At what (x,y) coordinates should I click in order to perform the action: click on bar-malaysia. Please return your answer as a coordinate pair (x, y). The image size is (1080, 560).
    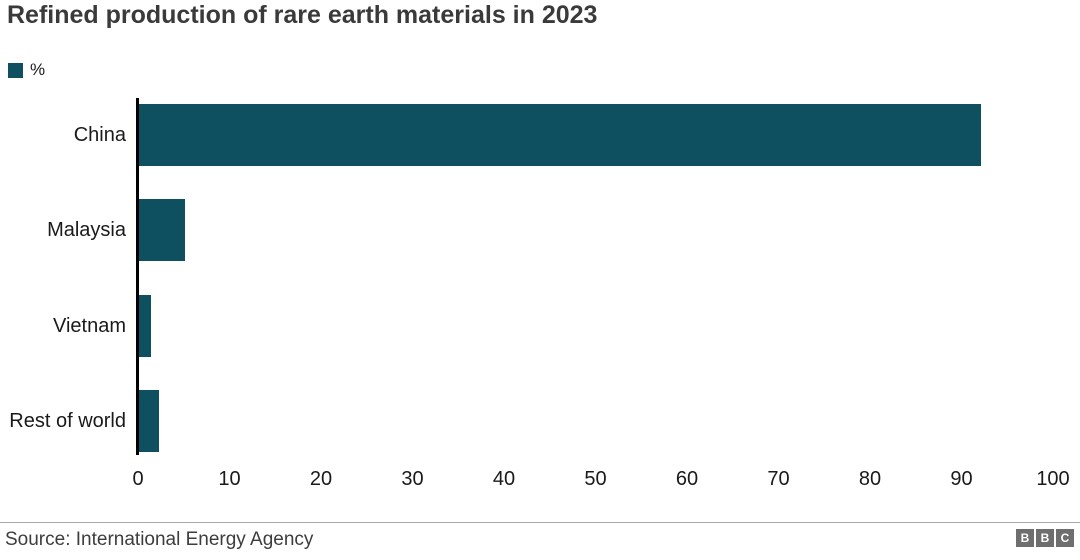
    Looking at the image, I should click on (162, 230).